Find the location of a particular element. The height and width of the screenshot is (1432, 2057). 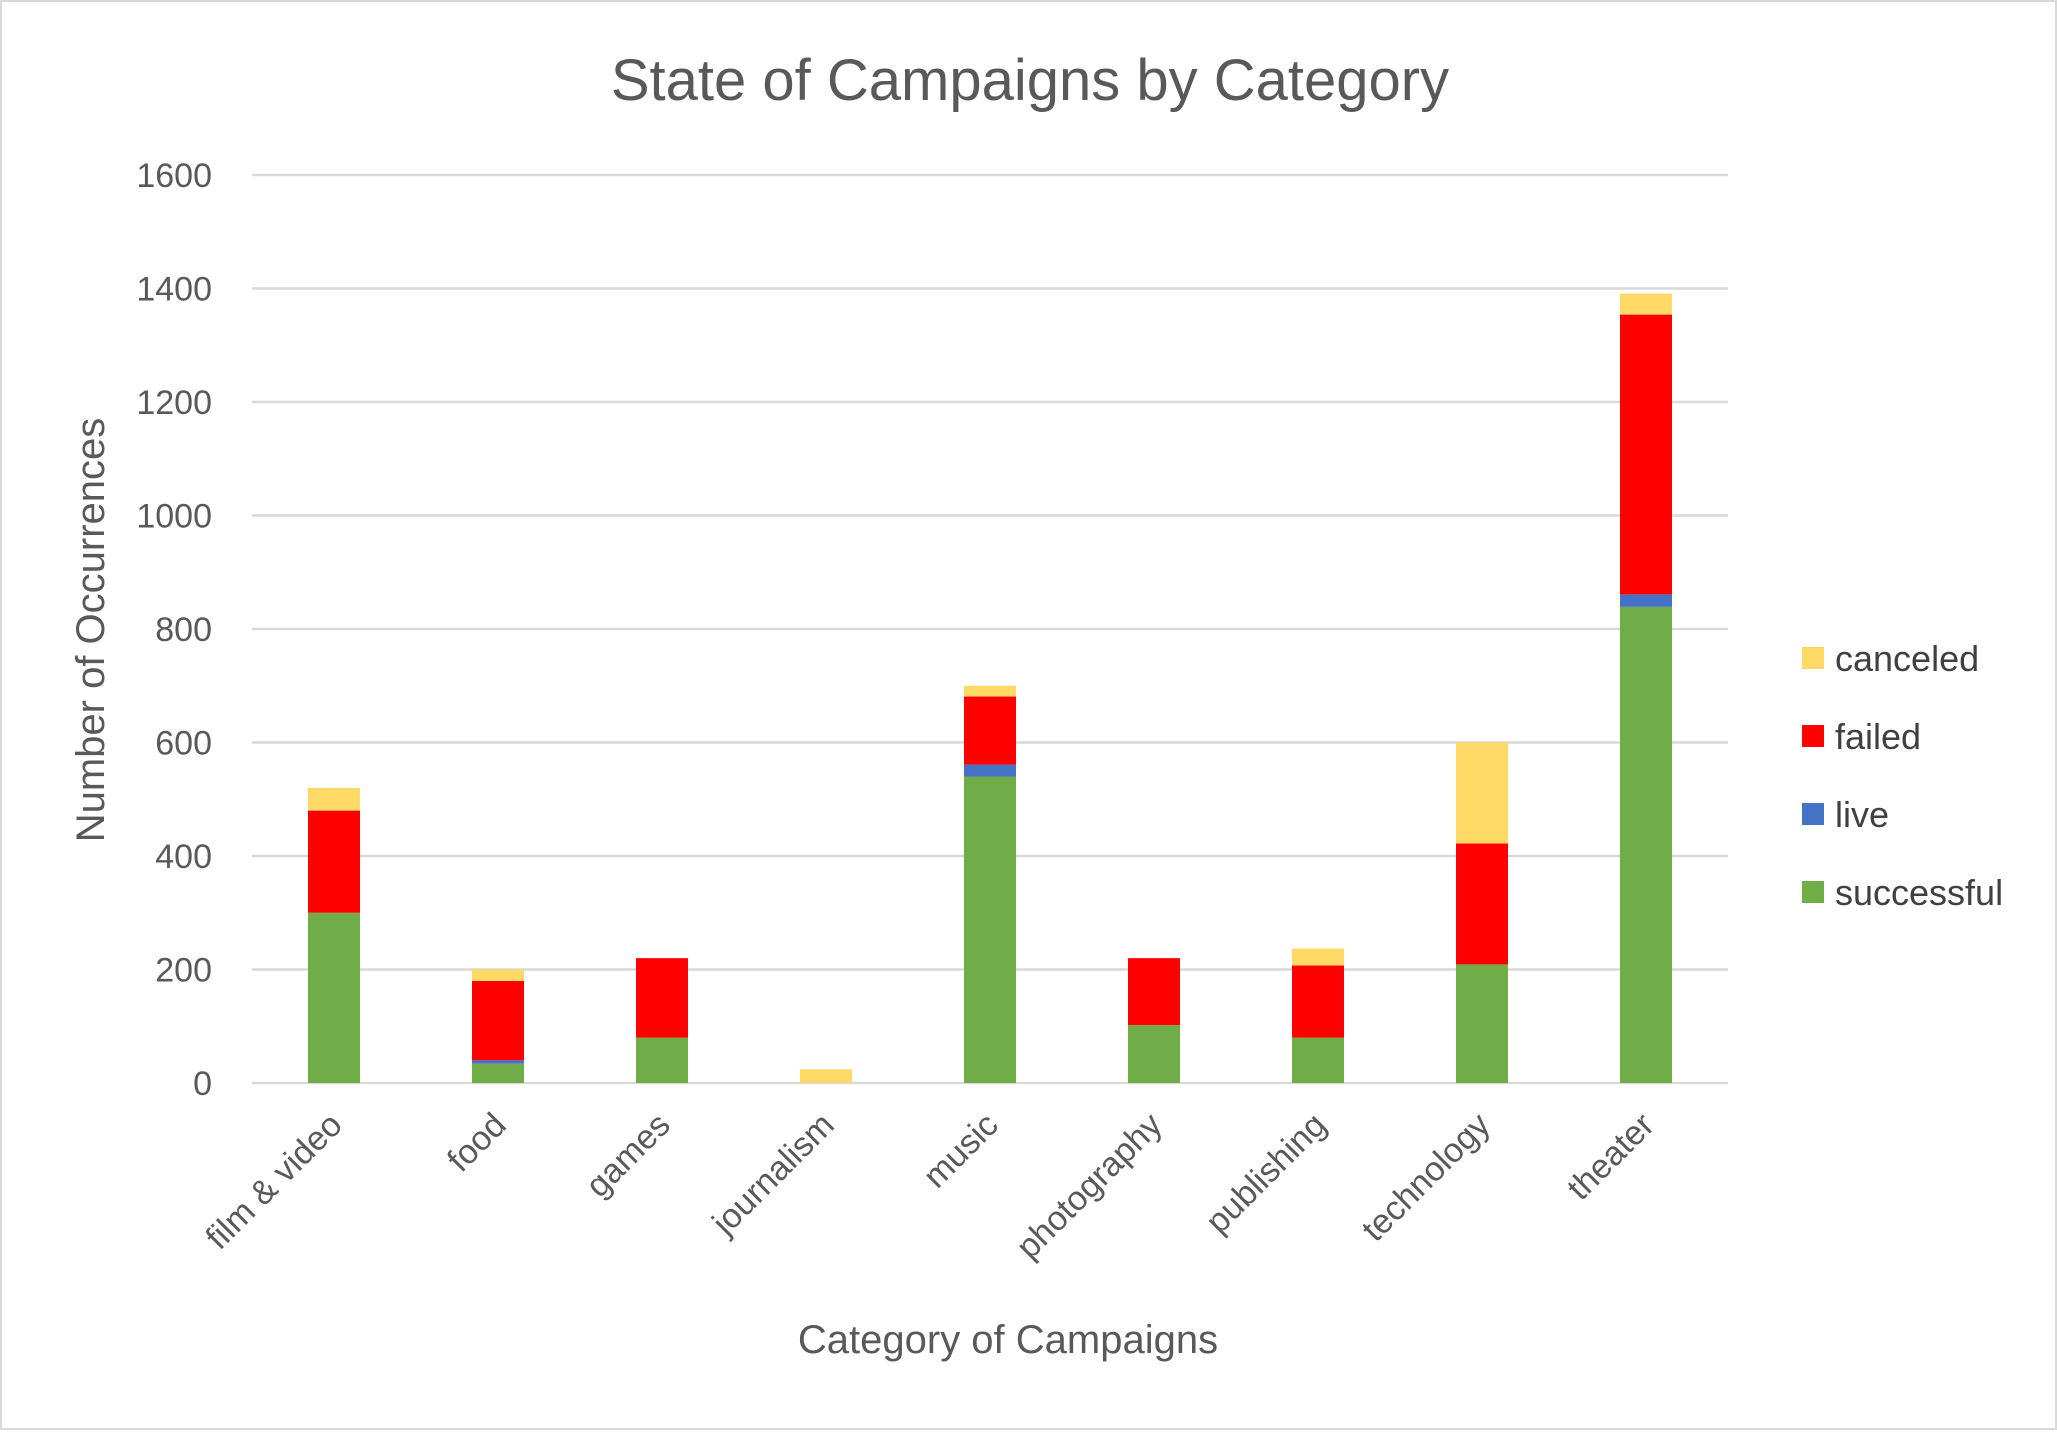

y-axis-ticks: 0 200 400 600 800 1000 1200 1400 1600 is located at coordinates (174, 630).